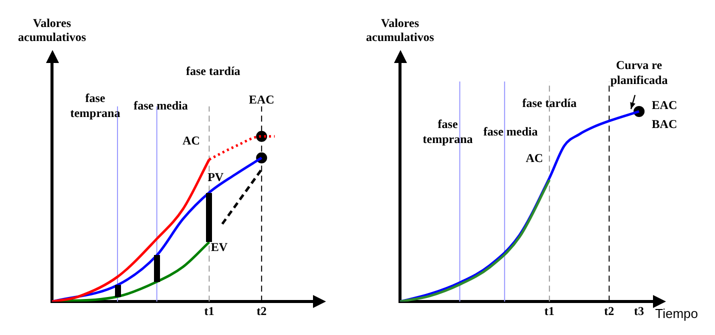 The height and width of the screenshot is (335, 715). I want to click on text: fase media, so click(161, 105).